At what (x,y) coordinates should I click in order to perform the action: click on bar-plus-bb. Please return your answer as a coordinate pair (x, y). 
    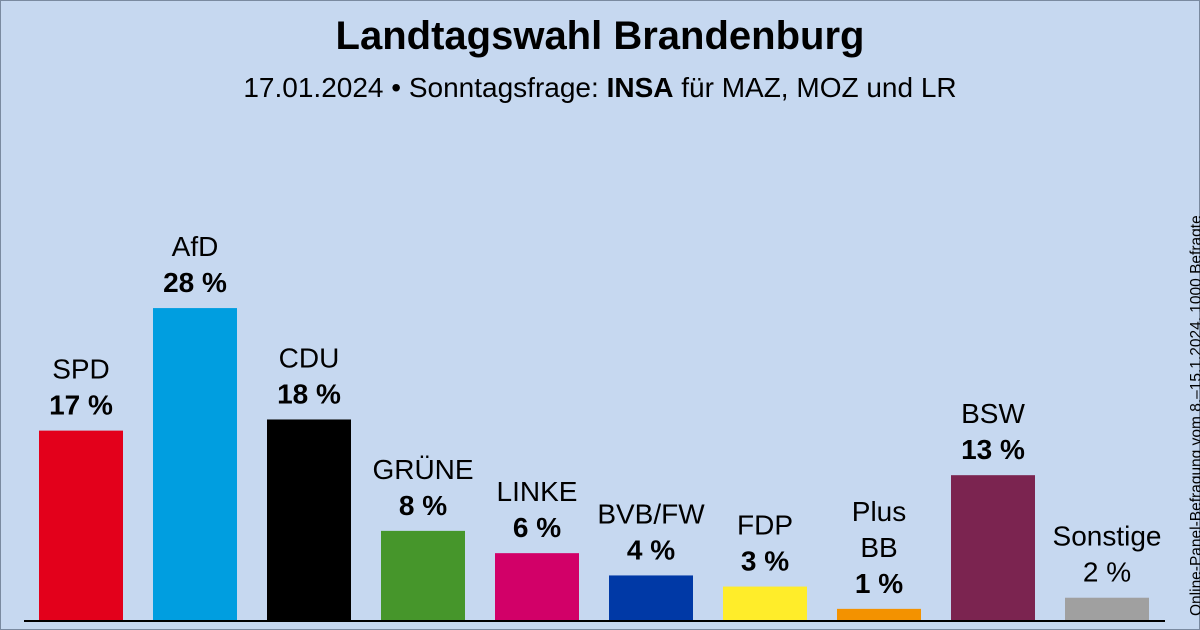
    Looking at the image, I should click on (879, 614).